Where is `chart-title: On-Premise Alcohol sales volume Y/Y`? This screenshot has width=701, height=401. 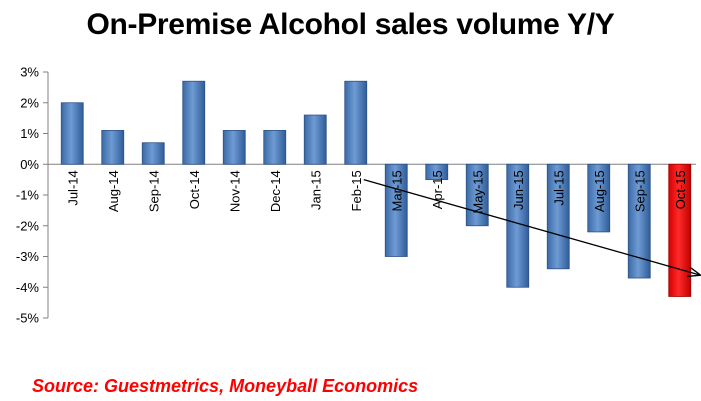
chart-title: On-Premise Alcohol sales volume Y/Y is located at coordinates (350, 24).